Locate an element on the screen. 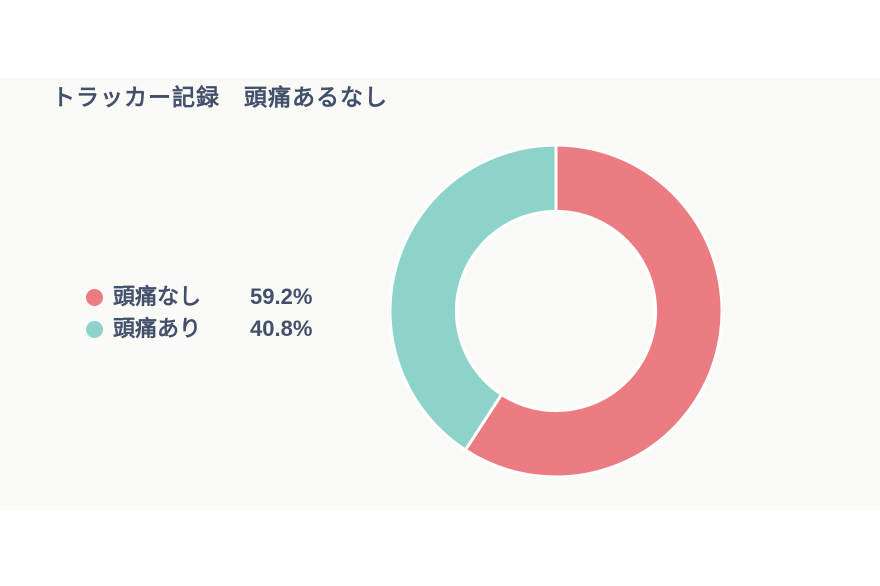  legend-label-no-headache: 頭痛なし is located at coordinates (157, 296).